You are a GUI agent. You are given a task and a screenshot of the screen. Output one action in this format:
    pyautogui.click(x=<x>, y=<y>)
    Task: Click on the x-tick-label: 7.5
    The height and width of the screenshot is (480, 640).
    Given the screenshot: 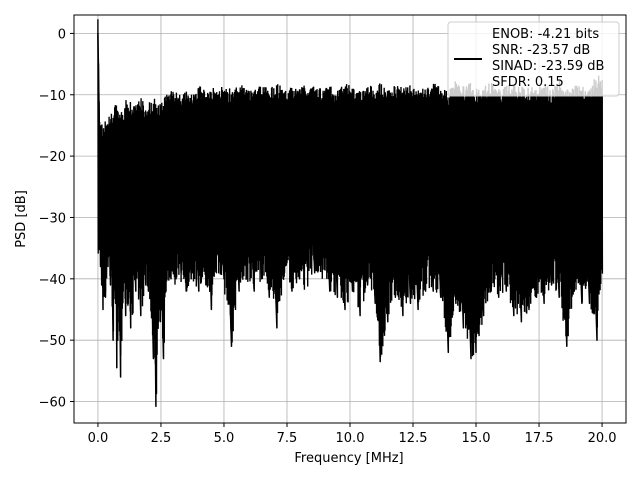 What is the action you would take?
    pyautogui.click(x=287, y=438)
    